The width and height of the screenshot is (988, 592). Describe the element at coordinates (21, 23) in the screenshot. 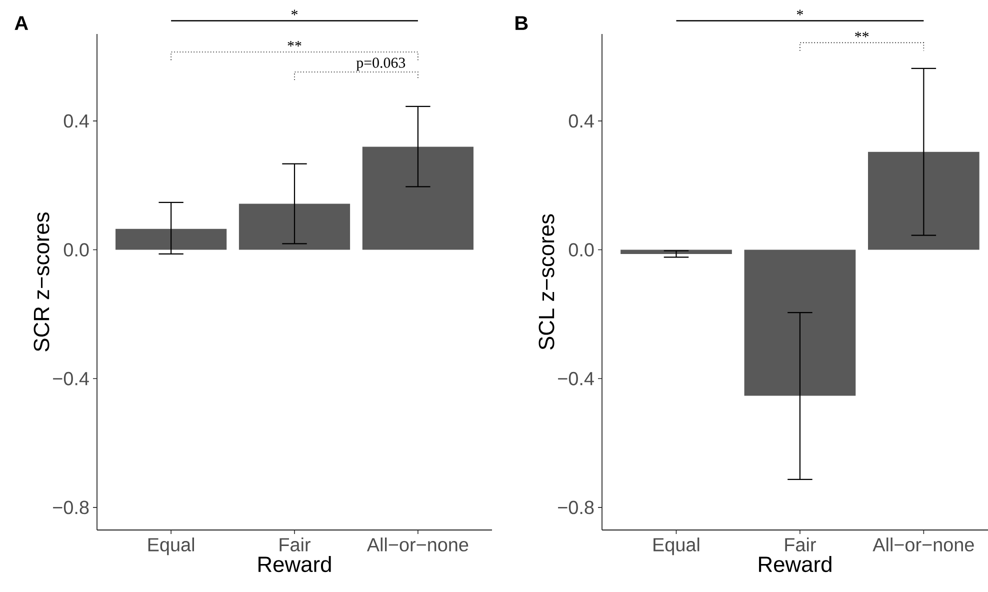

I see `chart-title: A` at that location.